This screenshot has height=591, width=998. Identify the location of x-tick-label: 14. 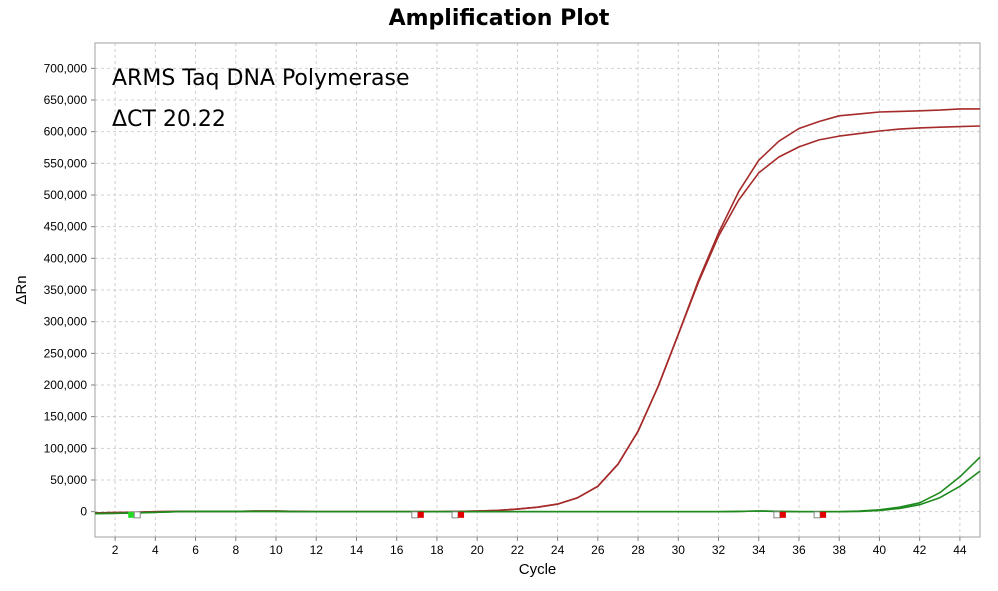
(357, 550).